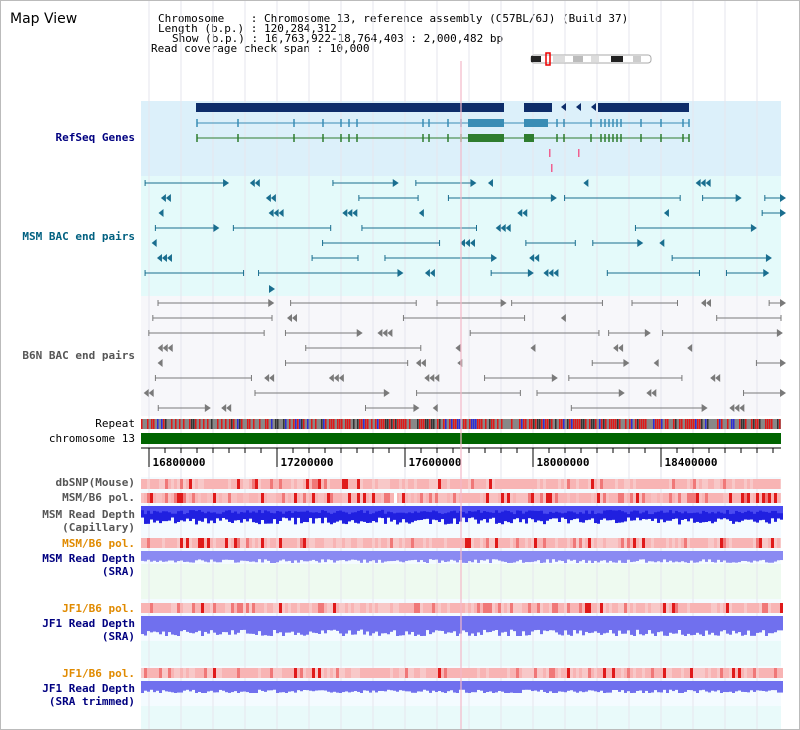 The height and width of the screenshot is (730, 800). What do you see at coordinates (98, 543) in the screenshot?
I see `track-label-msm-b6-pol-2: MSM/B6 pol.` at bounding box center [98, 543].